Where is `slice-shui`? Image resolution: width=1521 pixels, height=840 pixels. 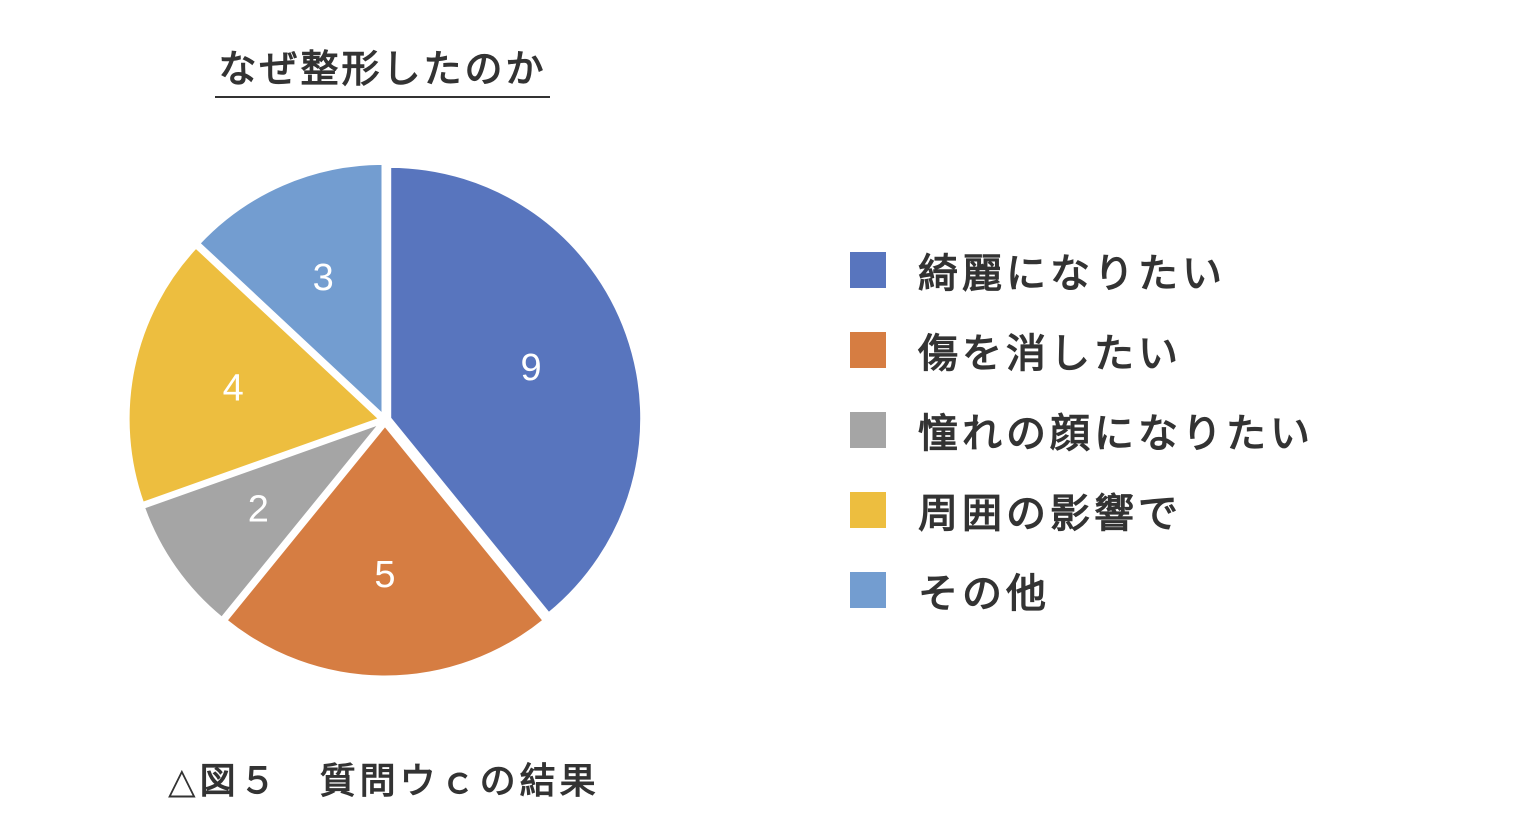 slice-shui is located at coordinates (254, 375).